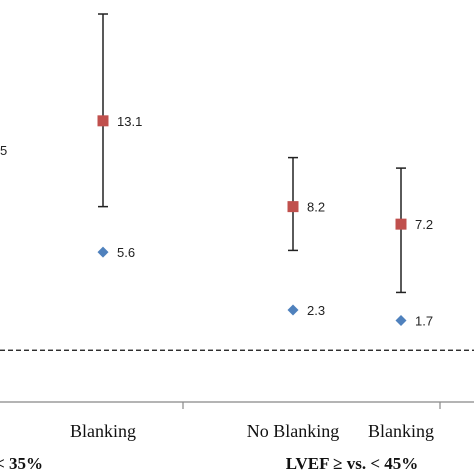  I want to click on data-label: 5, so click(3, 150).